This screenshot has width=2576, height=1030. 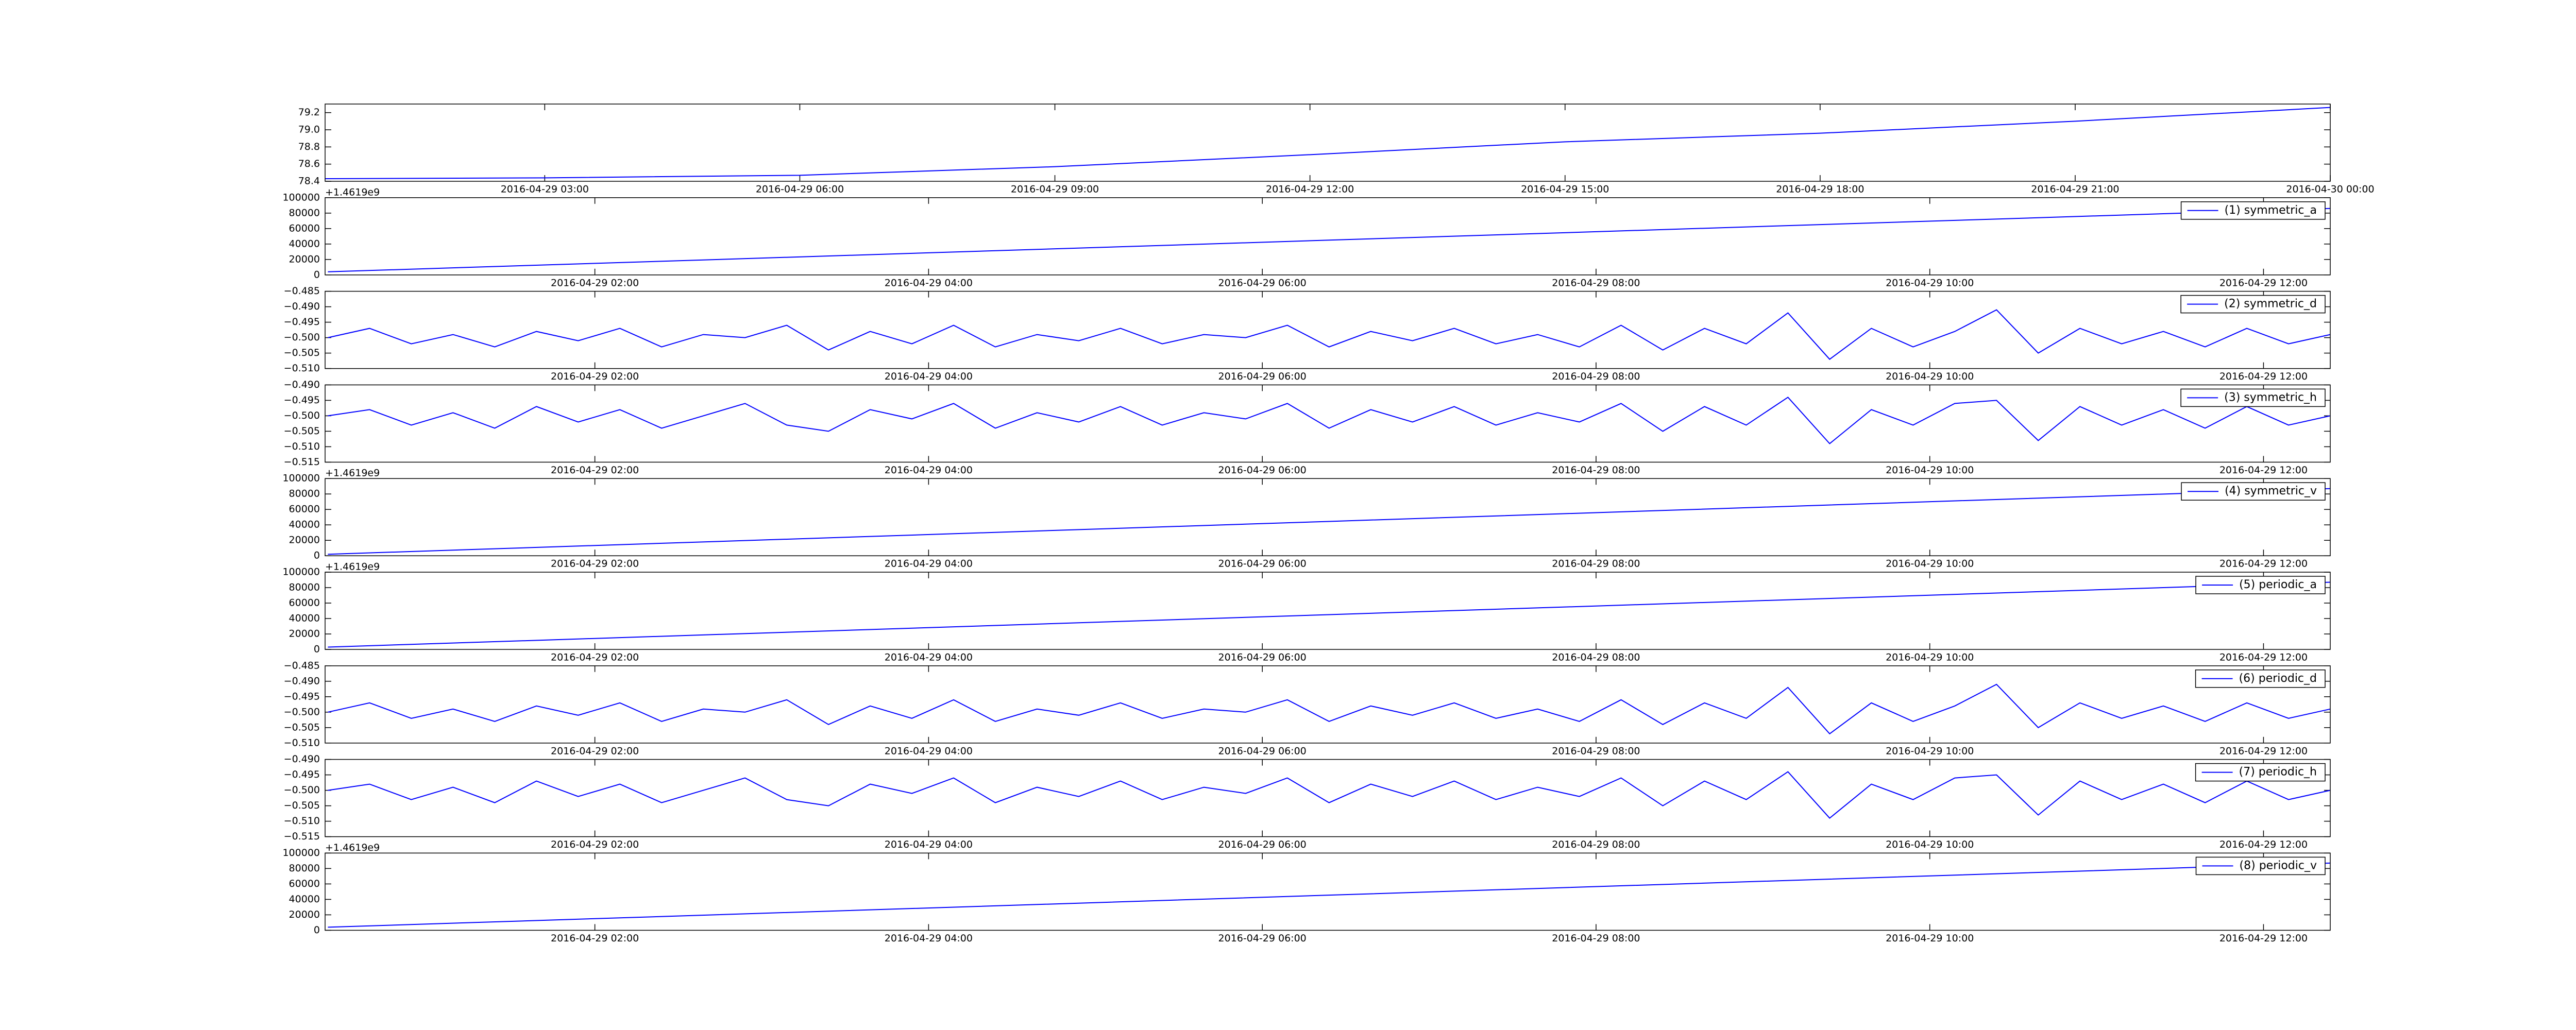 What do you see at coordinates (302, 291) in the screenshot?
I see `y-tick-label: −0.485` at bounding box center [302, 291].